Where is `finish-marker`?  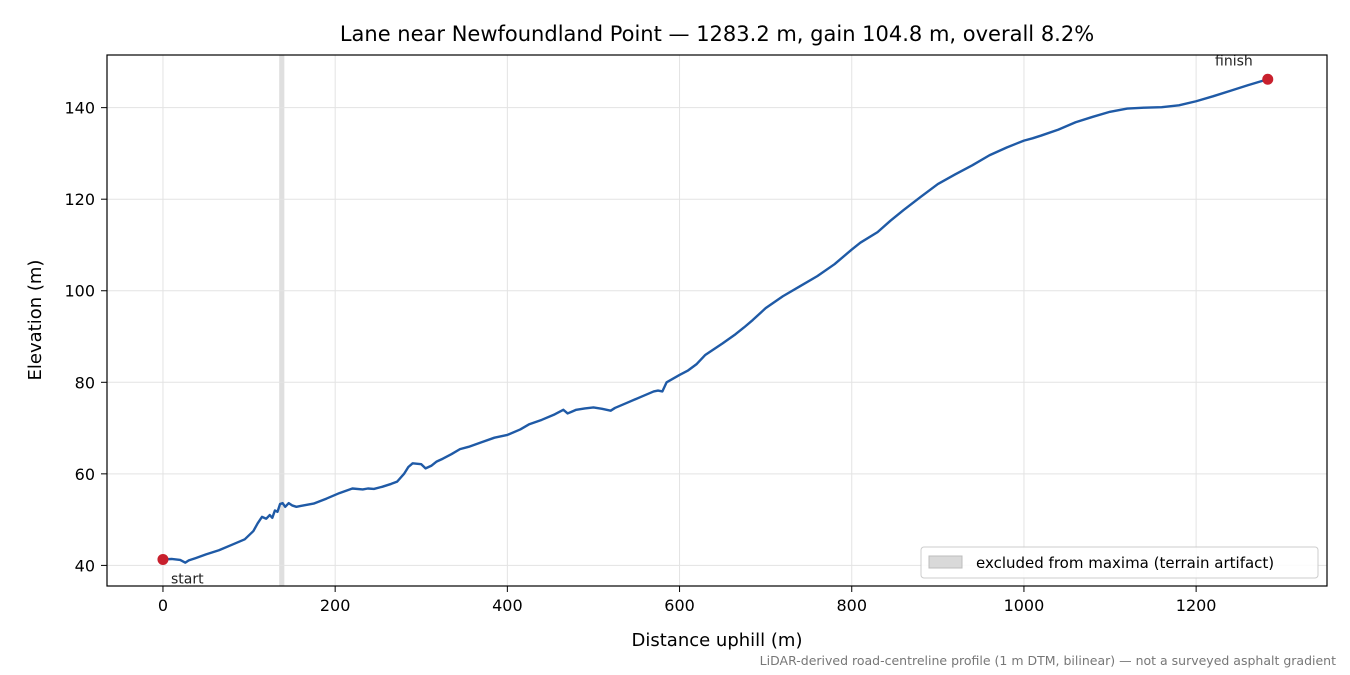
finish-marker is located at coordinates (1268, 79).